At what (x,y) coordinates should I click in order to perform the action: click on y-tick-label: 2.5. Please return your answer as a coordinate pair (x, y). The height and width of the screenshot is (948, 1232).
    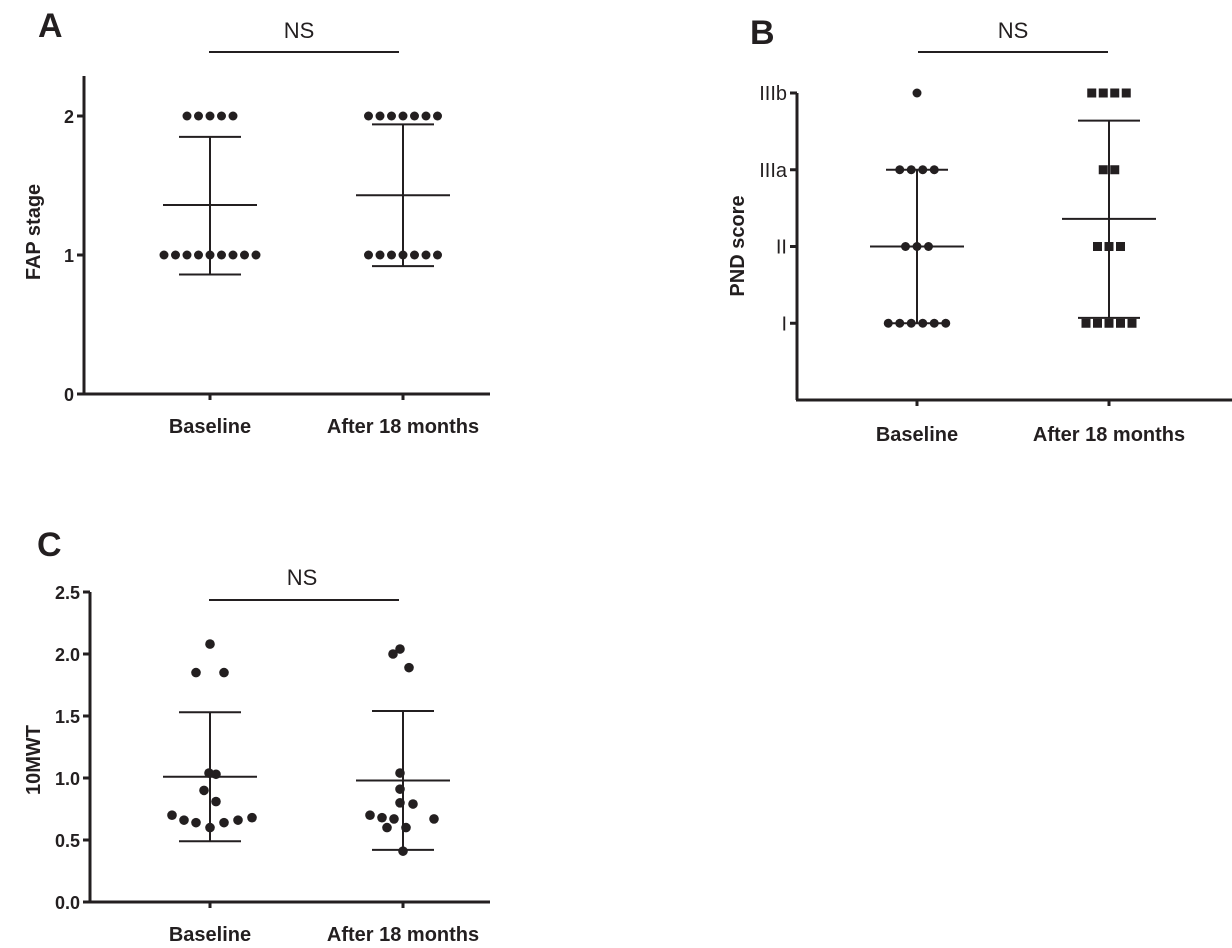
    Looking at the image, I should click on (67, 593).